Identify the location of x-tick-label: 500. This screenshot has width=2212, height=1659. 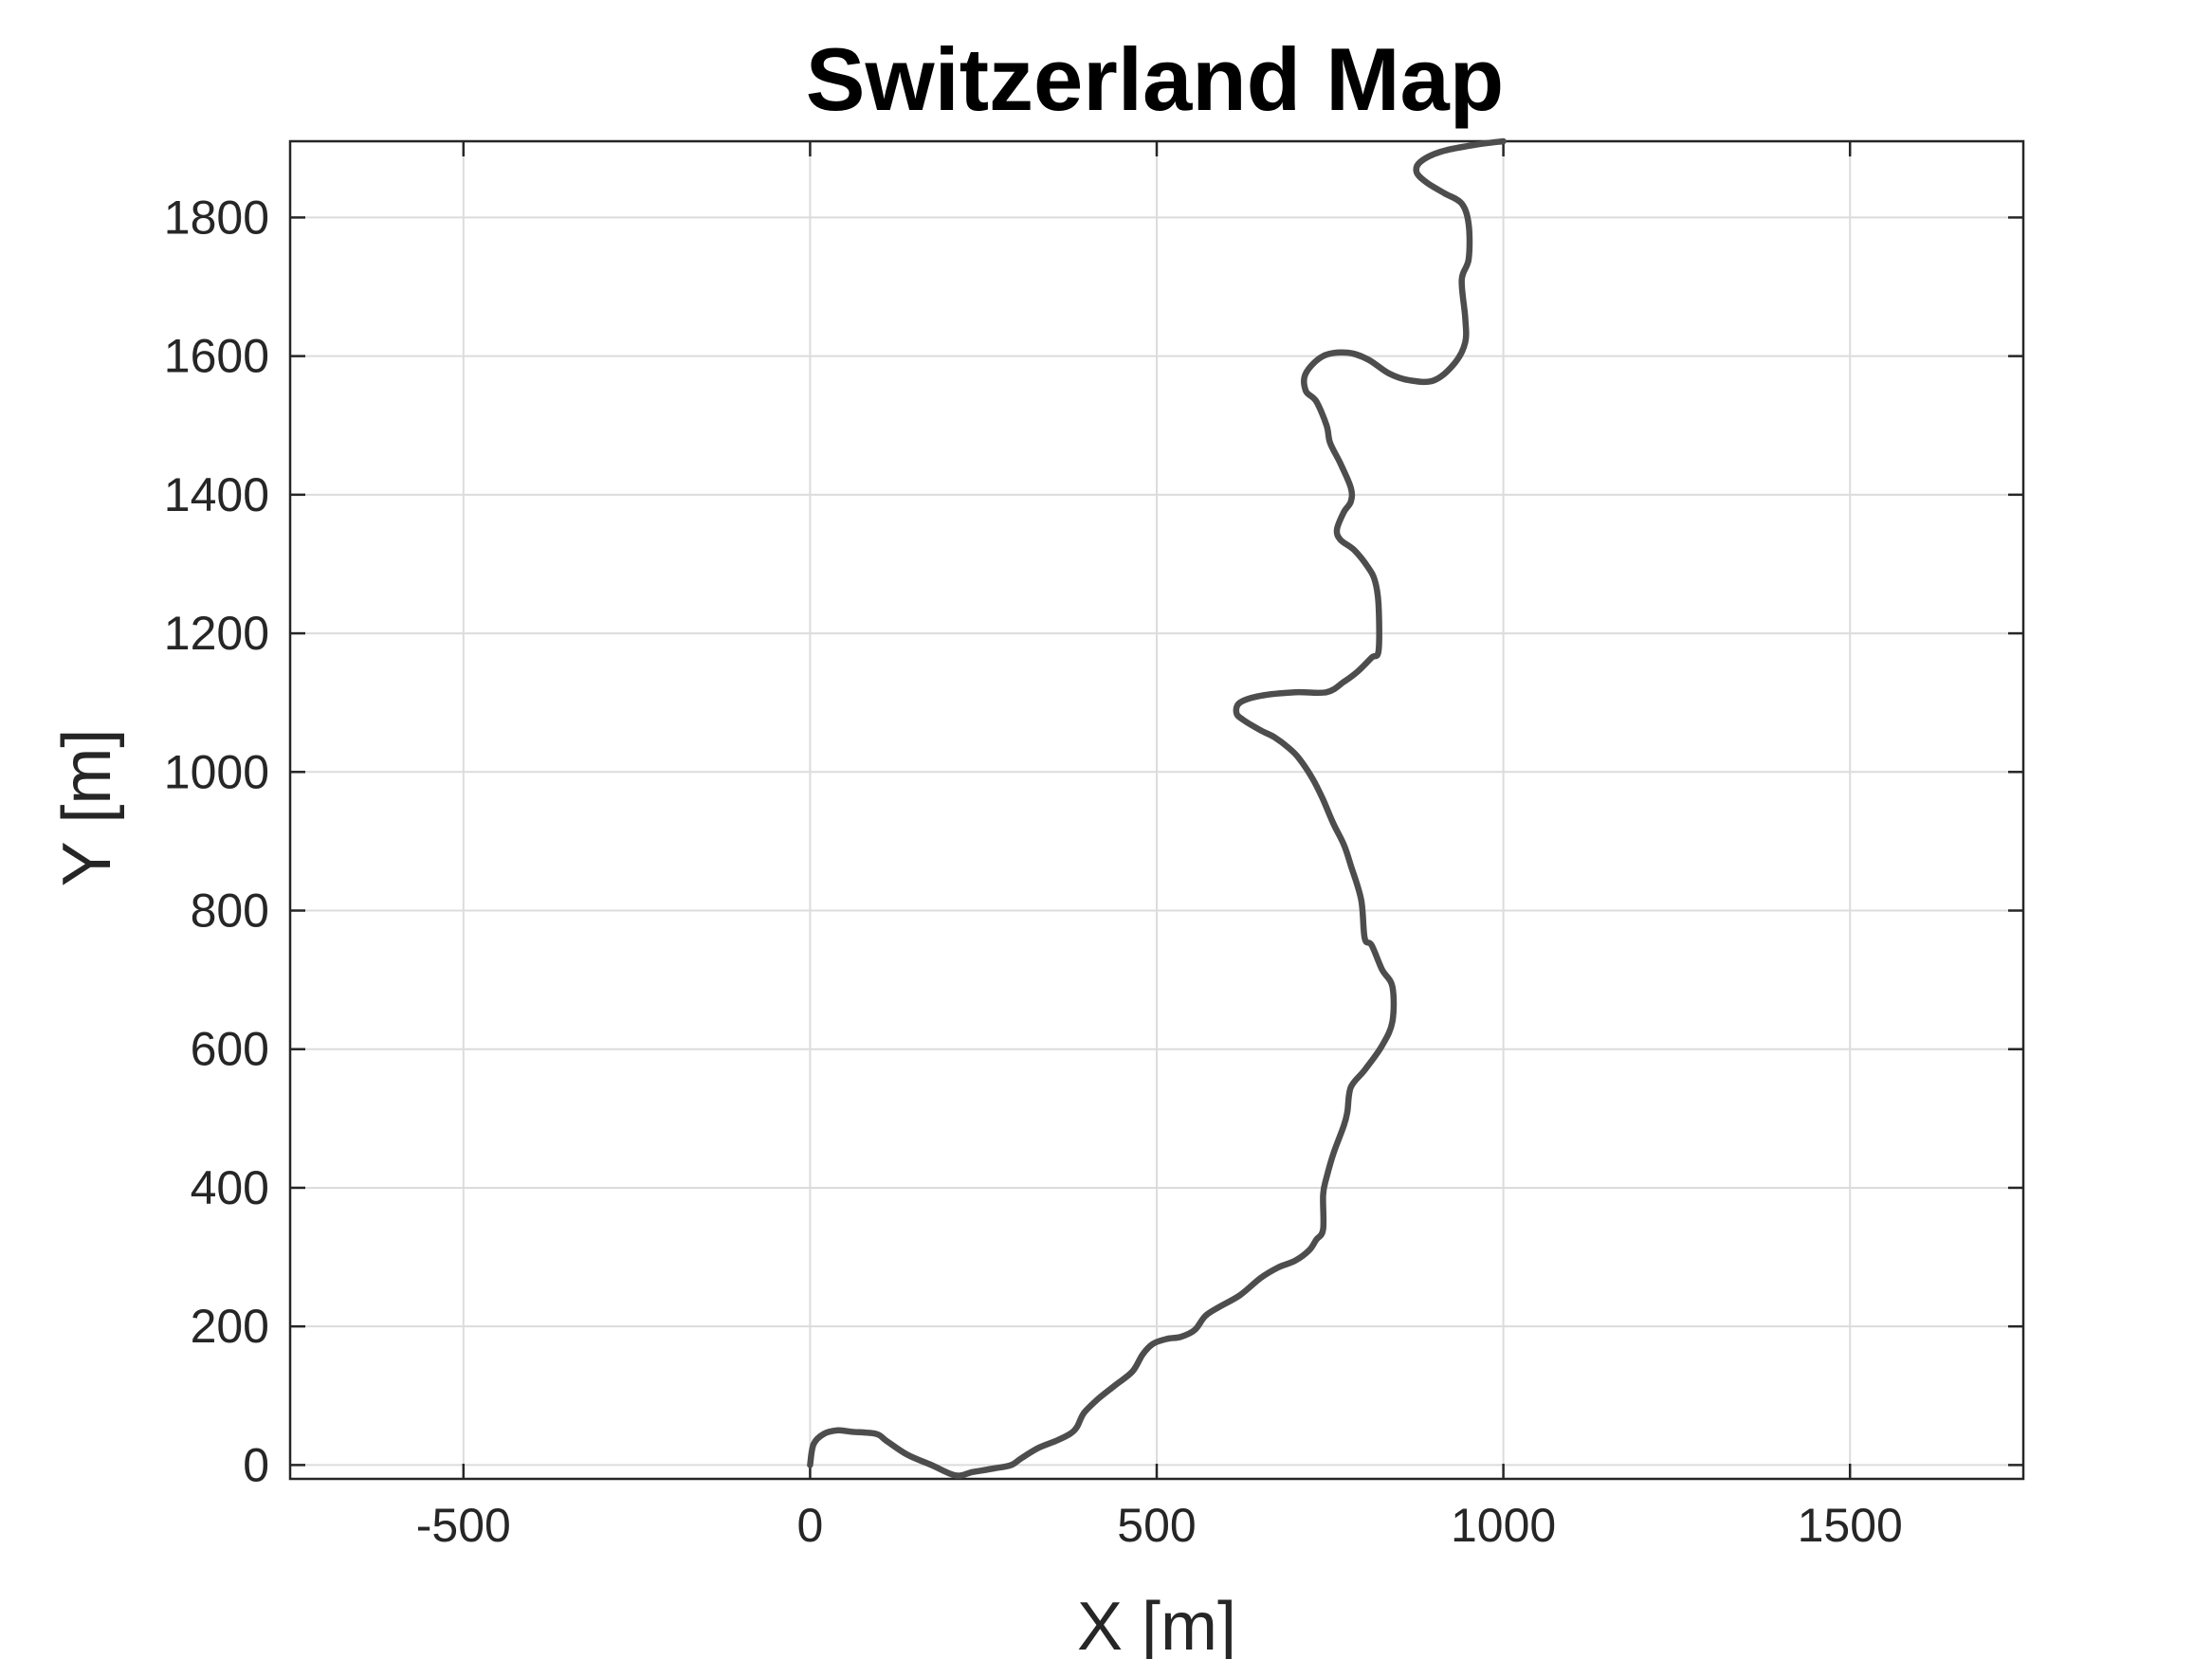
(1156, 1525).